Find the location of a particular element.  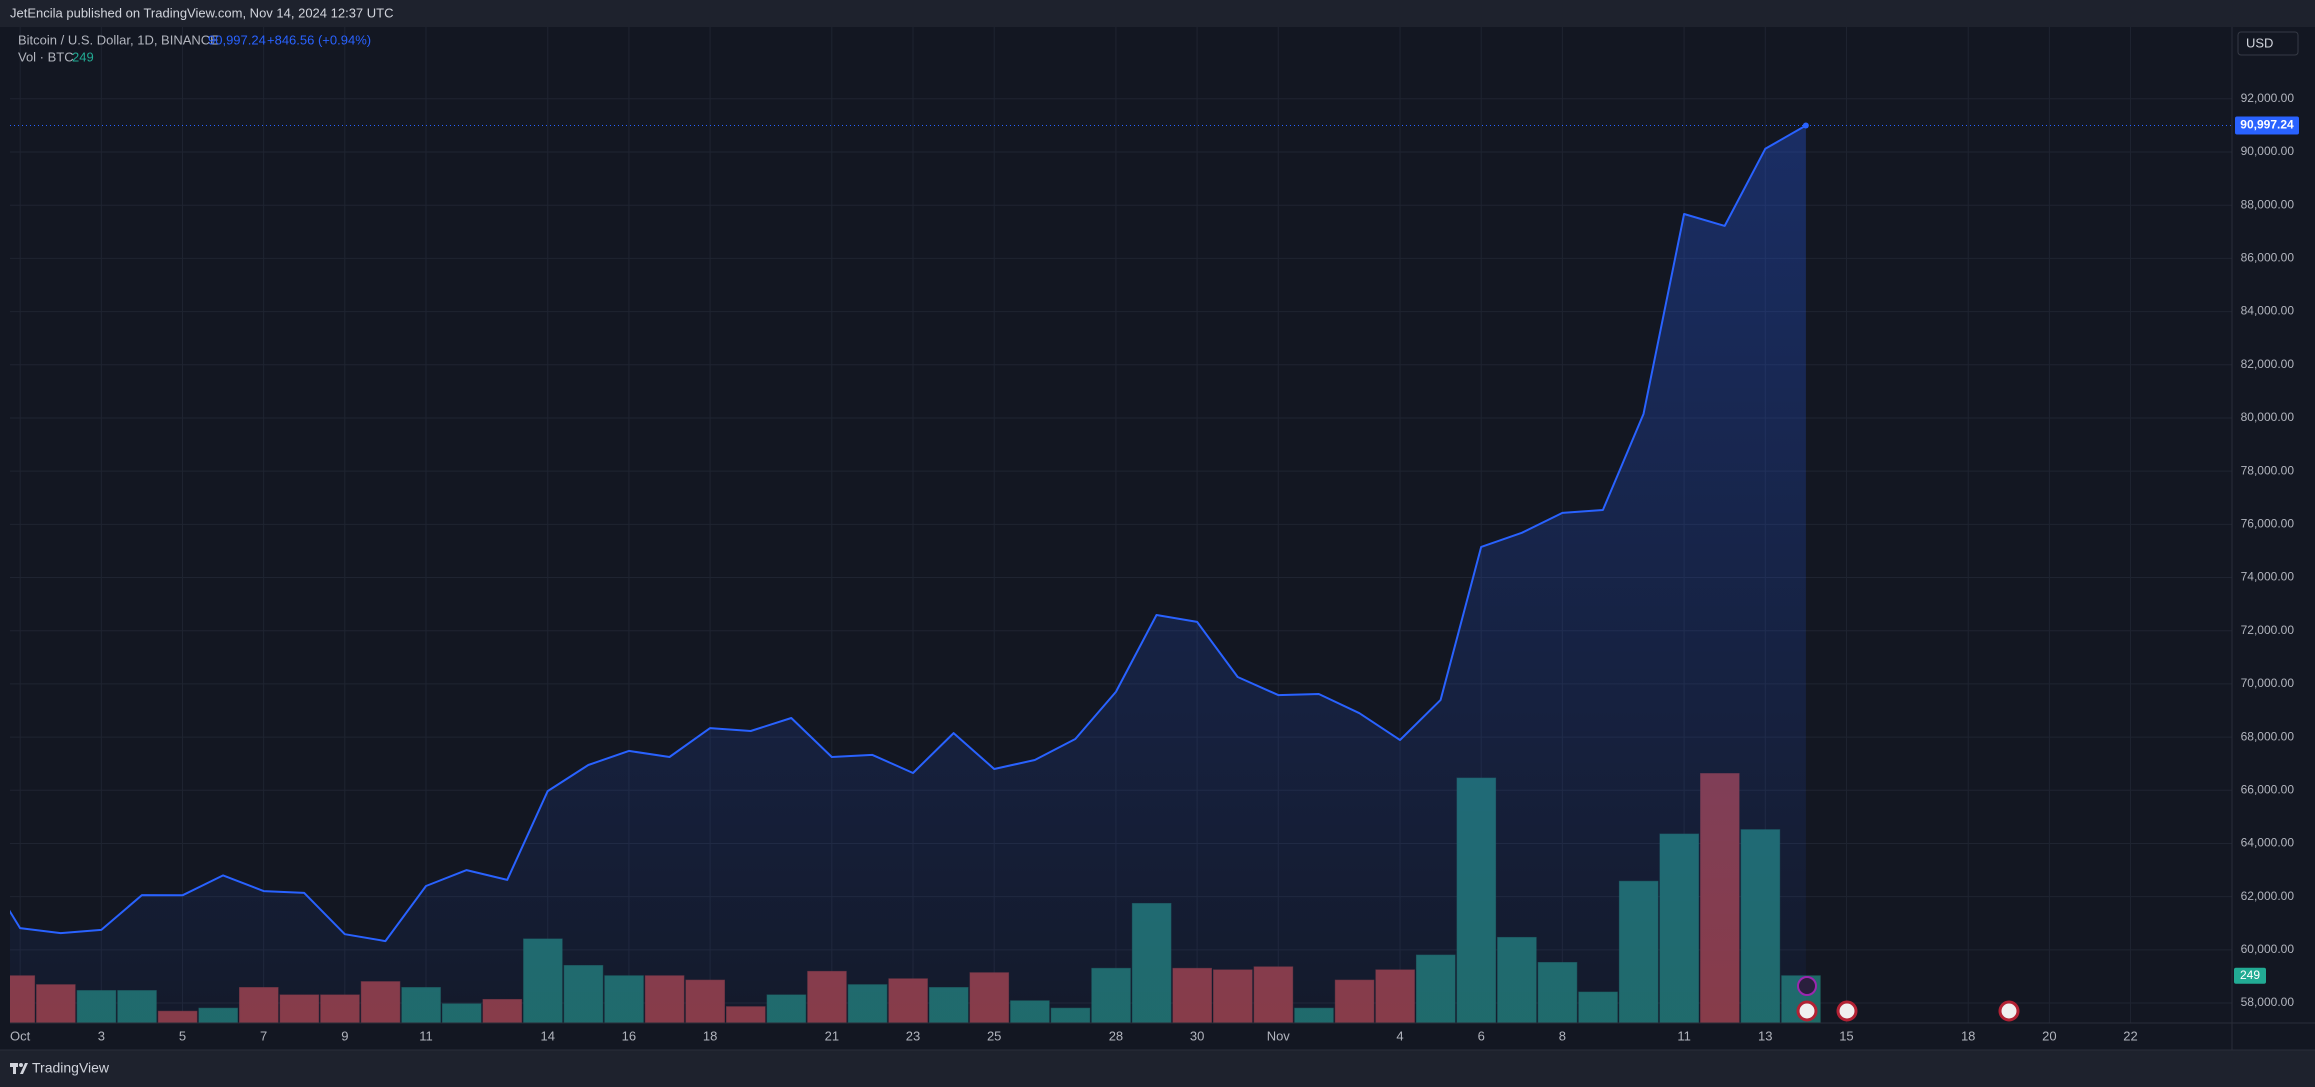

x-tick-label: 20 is located at coordinates (2049, 1035).